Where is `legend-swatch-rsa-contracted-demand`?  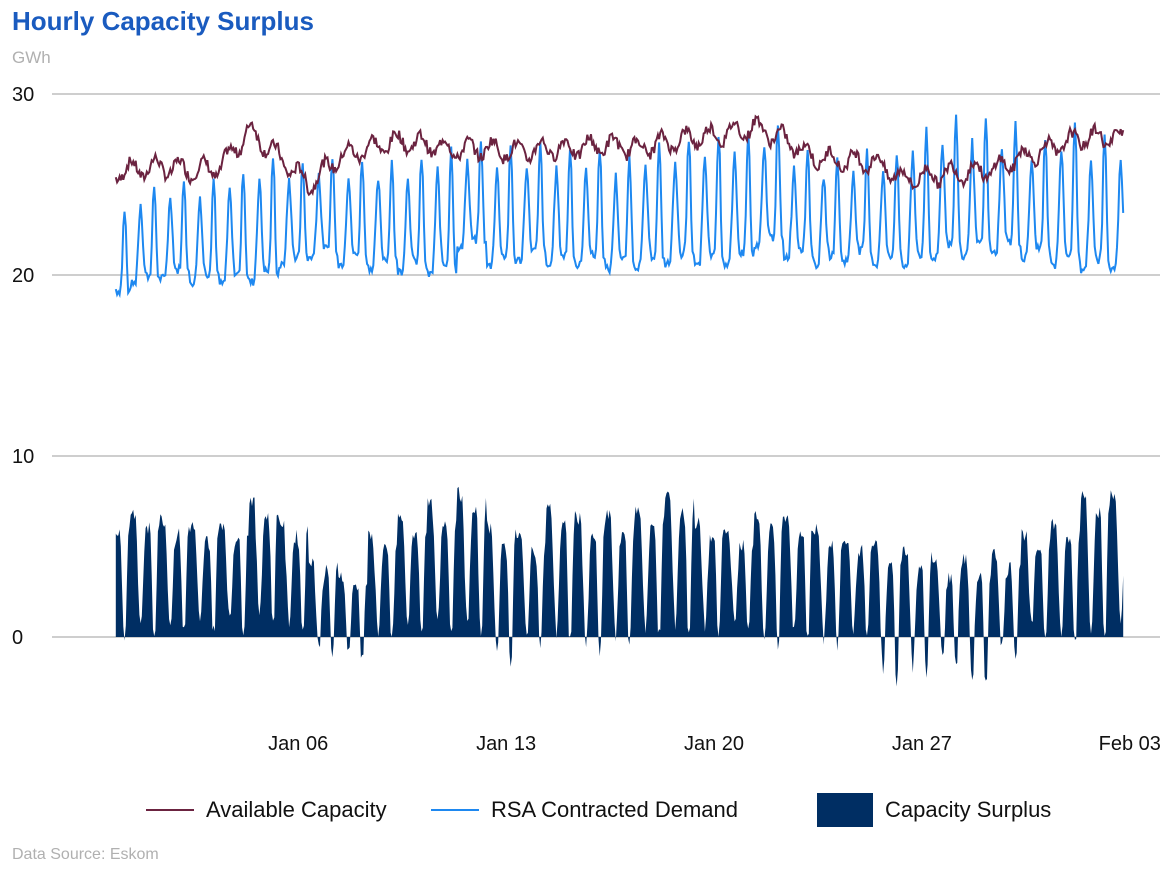
legend-swatch-rsa-contracted-demand is located at coordinates (455, 810).